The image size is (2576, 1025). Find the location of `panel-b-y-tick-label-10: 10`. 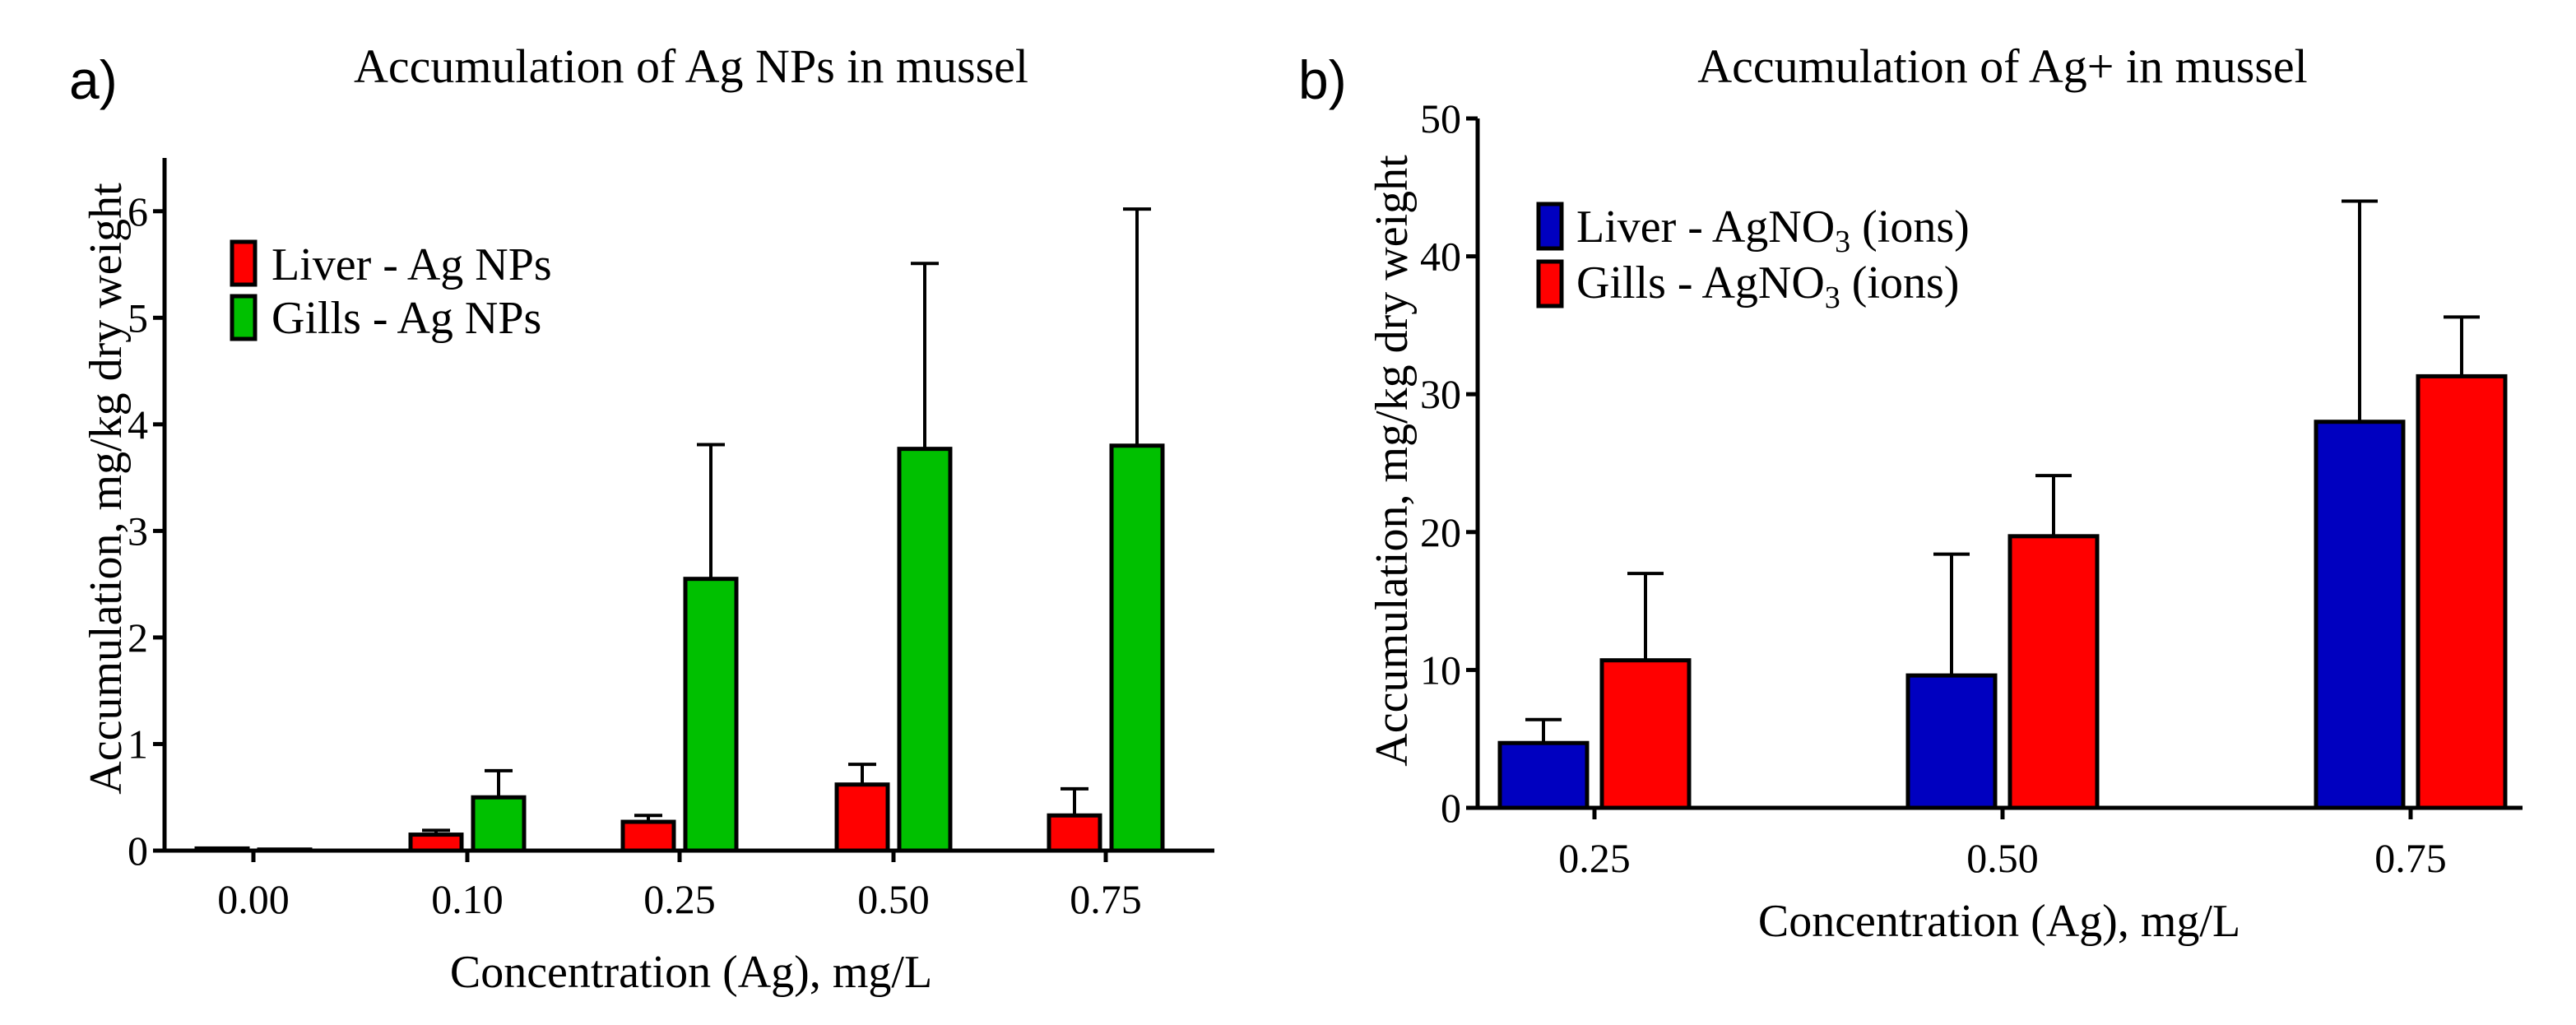

panel-b-y-tick-label-10: 10 is located at coordinates (1440, 670).